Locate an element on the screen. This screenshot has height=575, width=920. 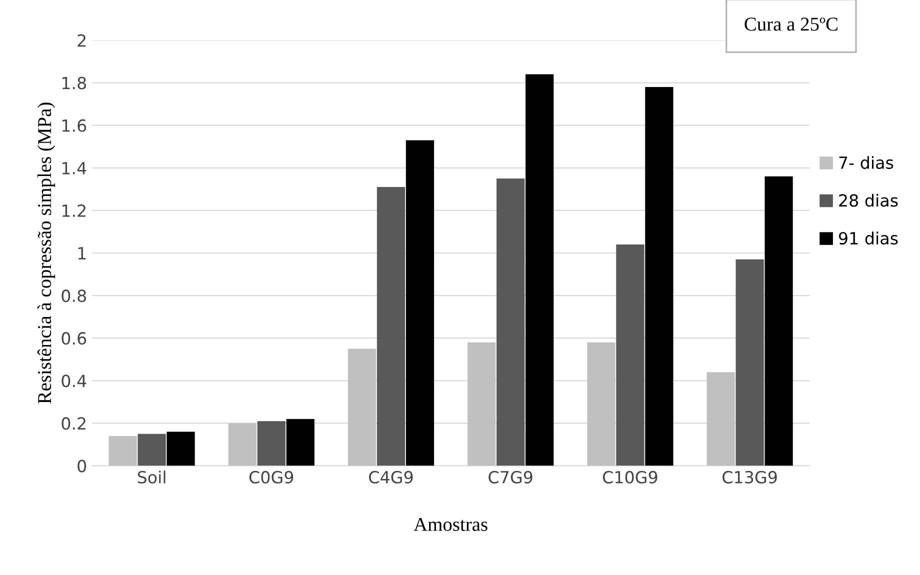
y-tick-label: 0.2 is located at coordinates (74, 423).